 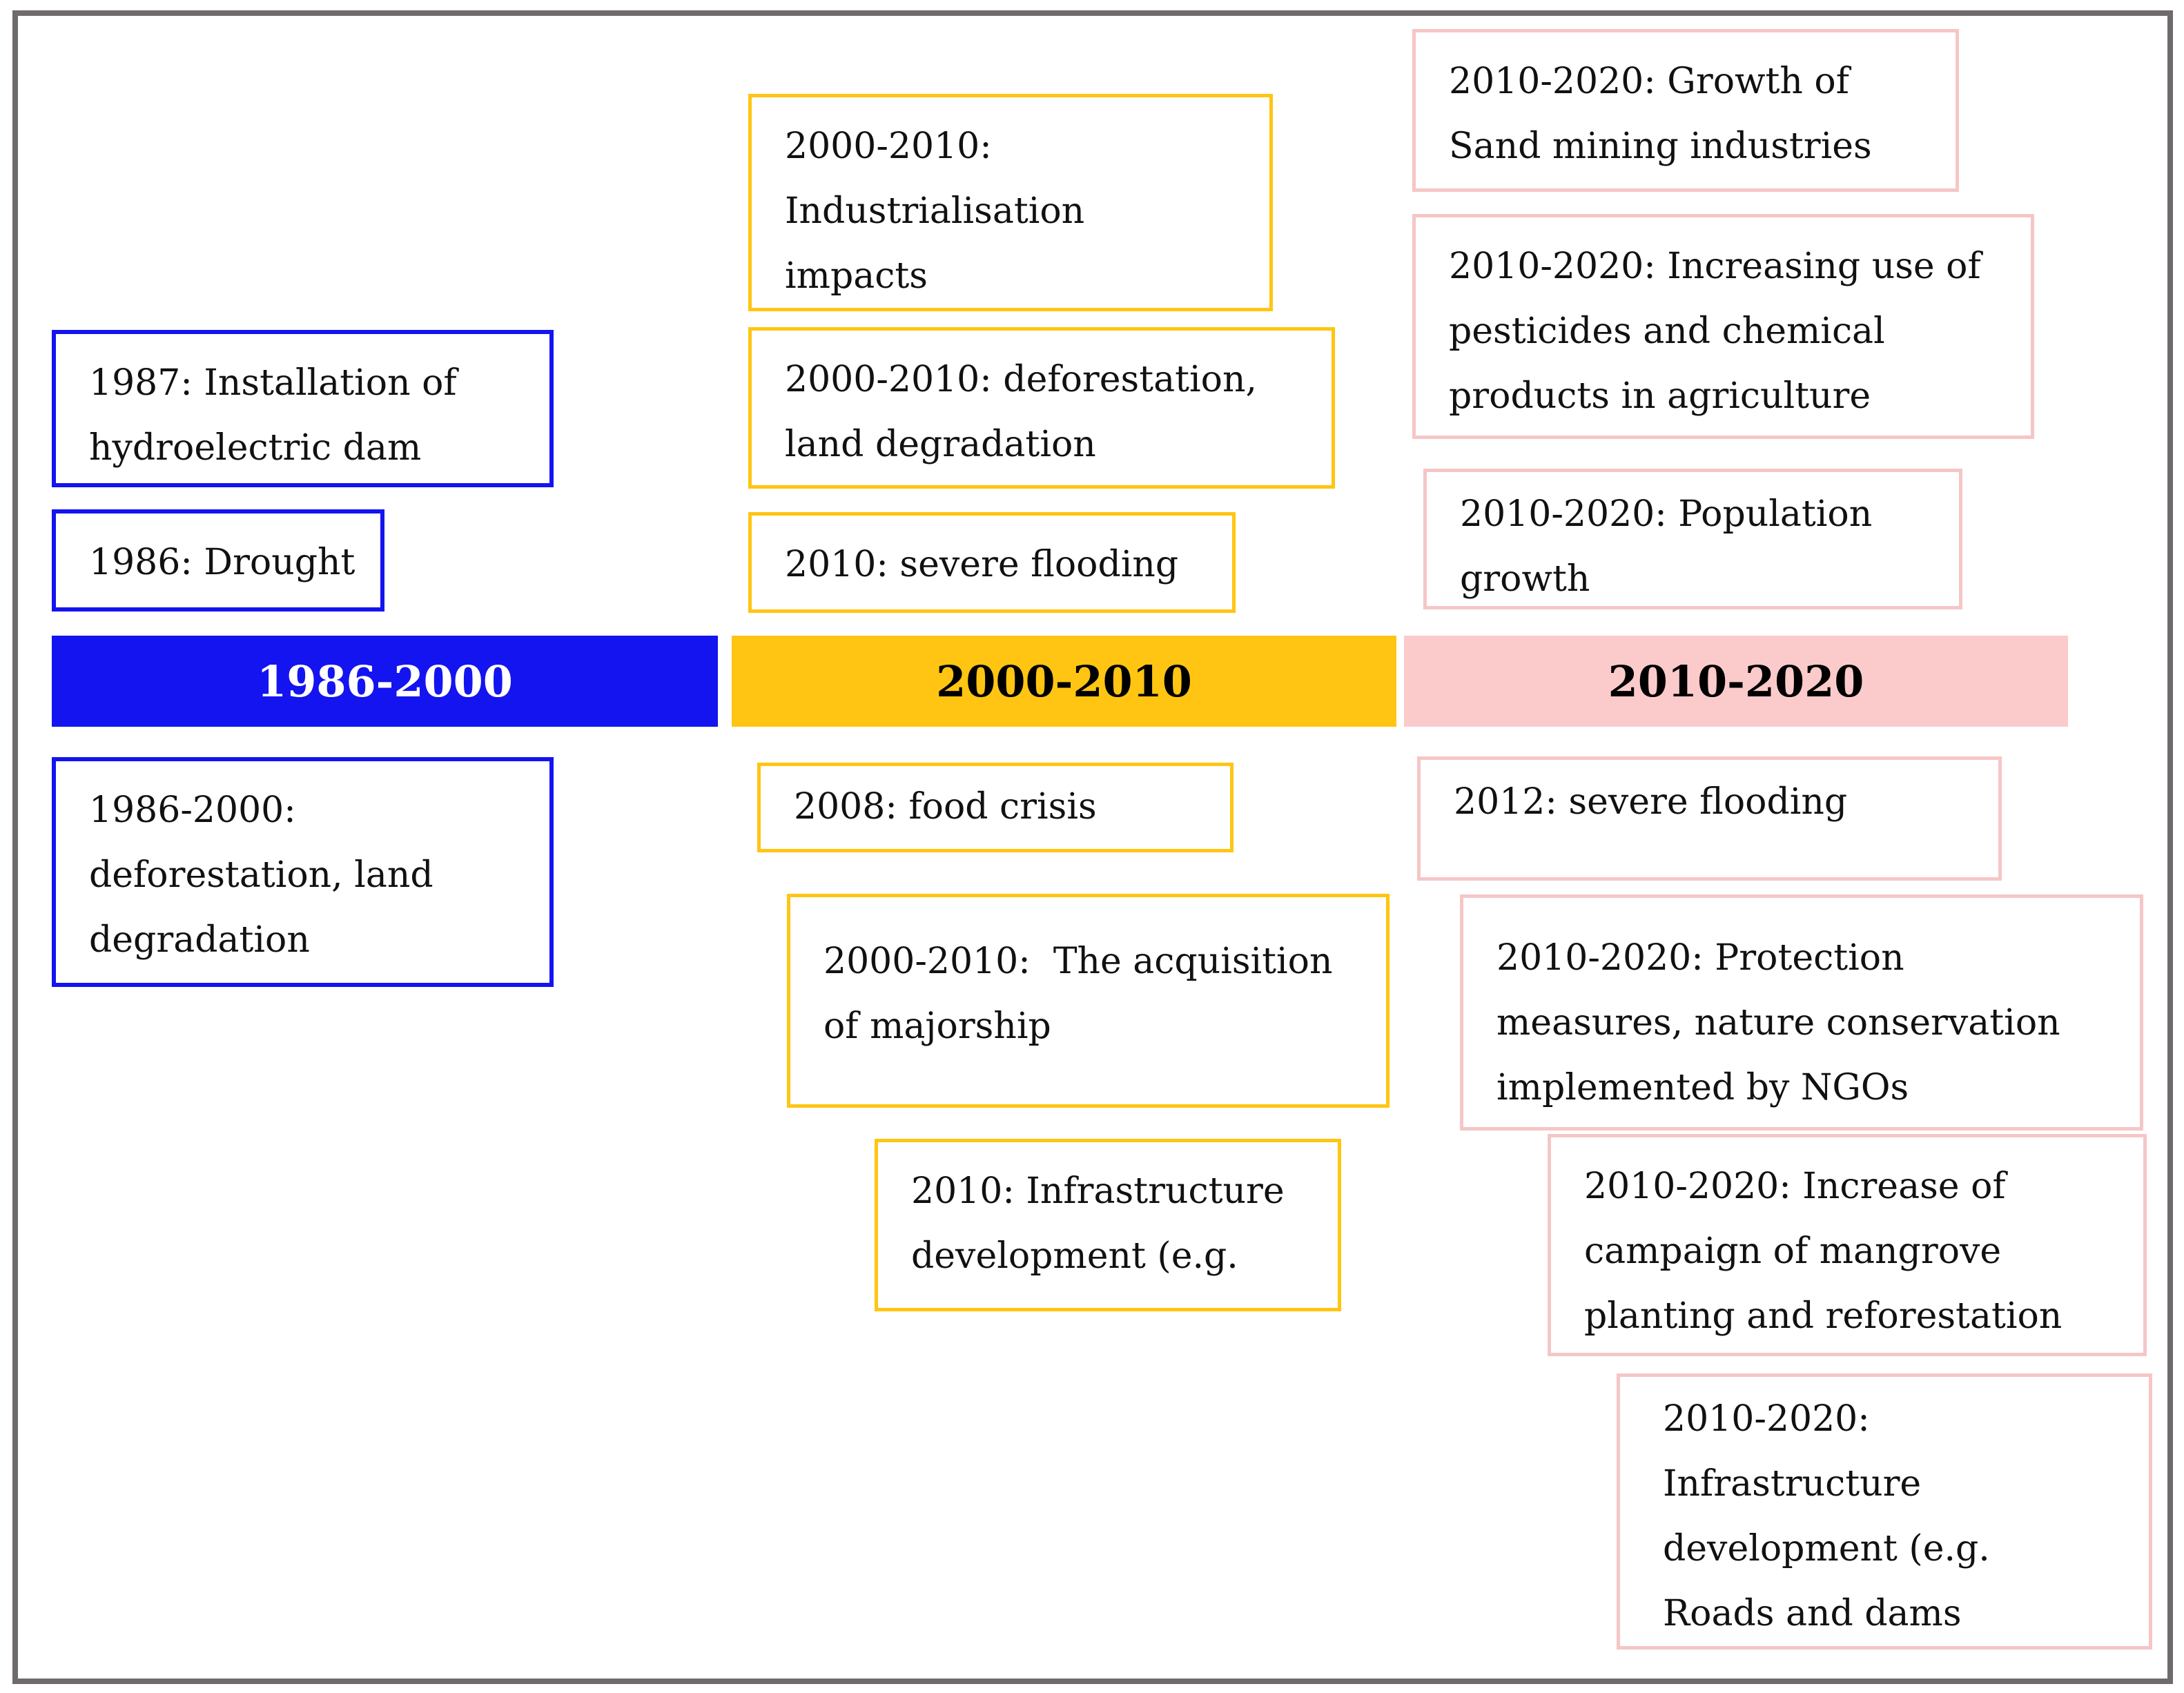 What do you see at coordinates (1010, 203) in the screenshot?
I see `event-box-industrialisation: 2000-2010: Industrialisation impacts` at bounding box center [1010, 203].